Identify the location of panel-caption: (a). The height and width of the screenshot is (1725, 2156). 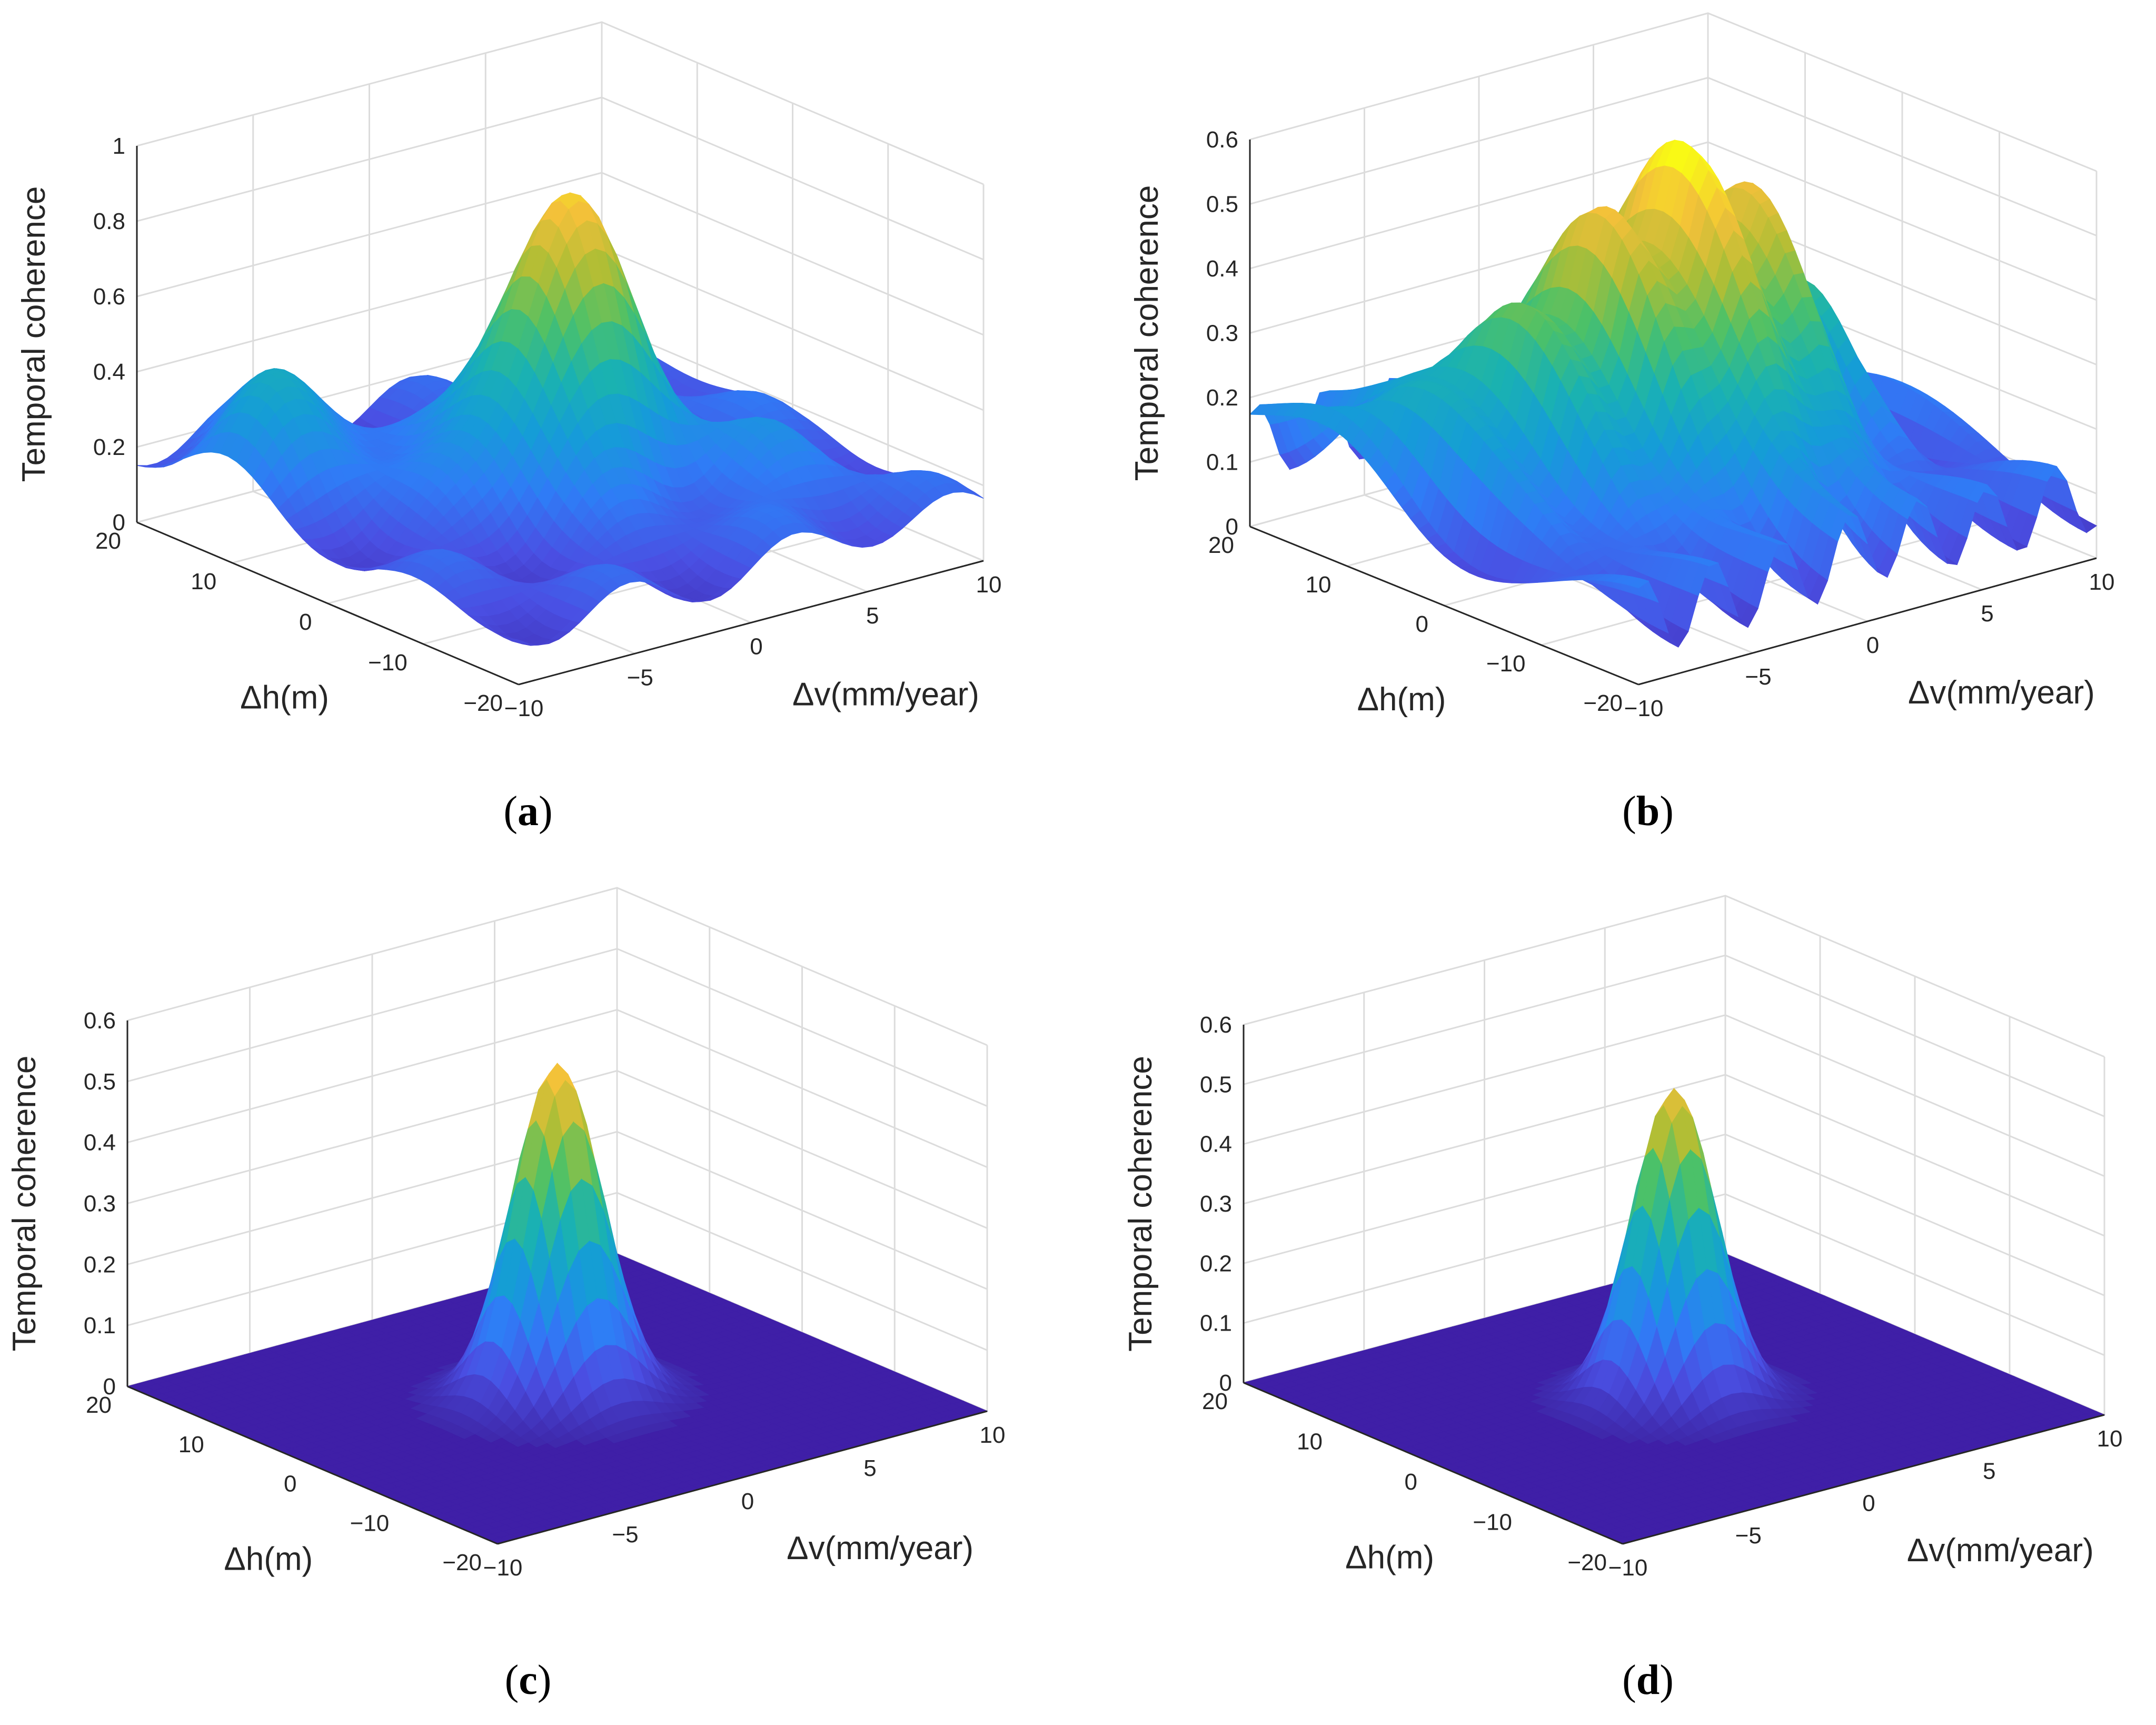
(527, 812).